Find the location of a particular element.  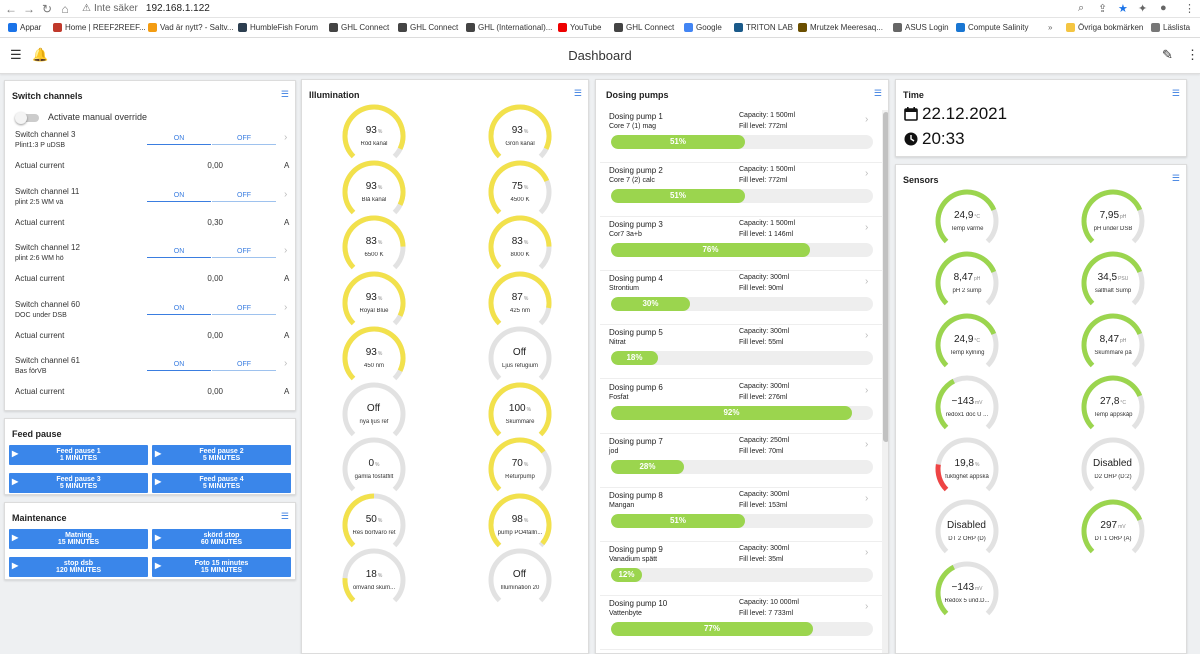

gauge: 24,9°C Temp kylning is located at coordinates (967, 341).